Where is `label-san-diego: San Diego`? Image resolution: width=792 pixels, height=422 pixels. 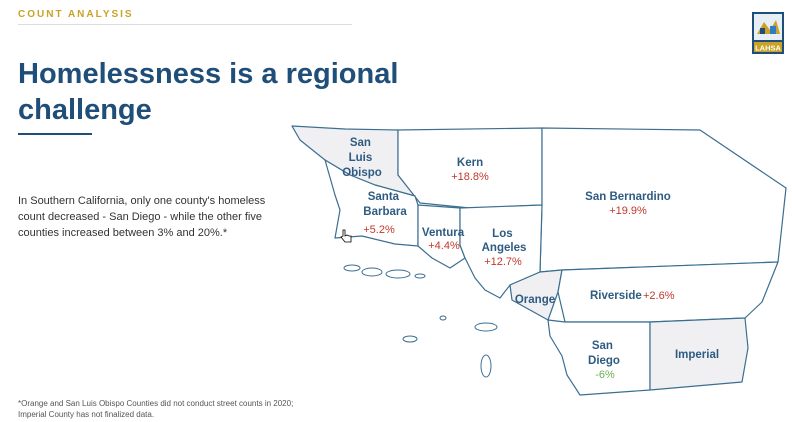 label-san-diego: San Diego is located at coordinates (604, 353).